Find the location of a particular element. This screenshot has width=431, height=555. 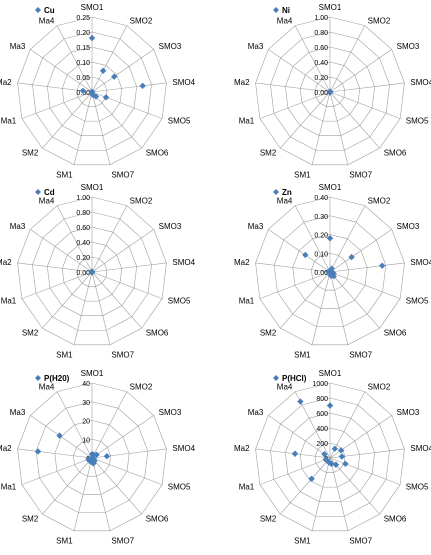

legend-label: Cd is located at coordinates (49, 192).